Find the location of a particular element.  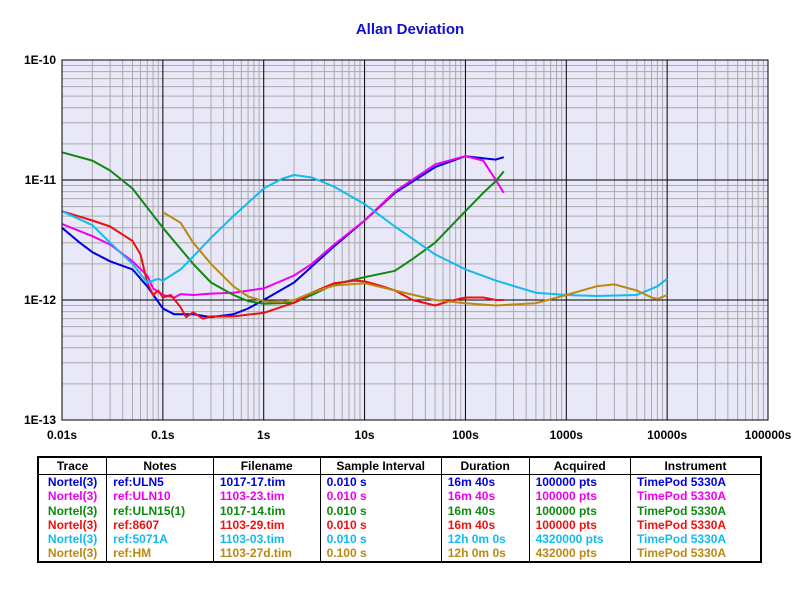

header-sample-interval: Sample Interval is located at coordinates (380, 466).